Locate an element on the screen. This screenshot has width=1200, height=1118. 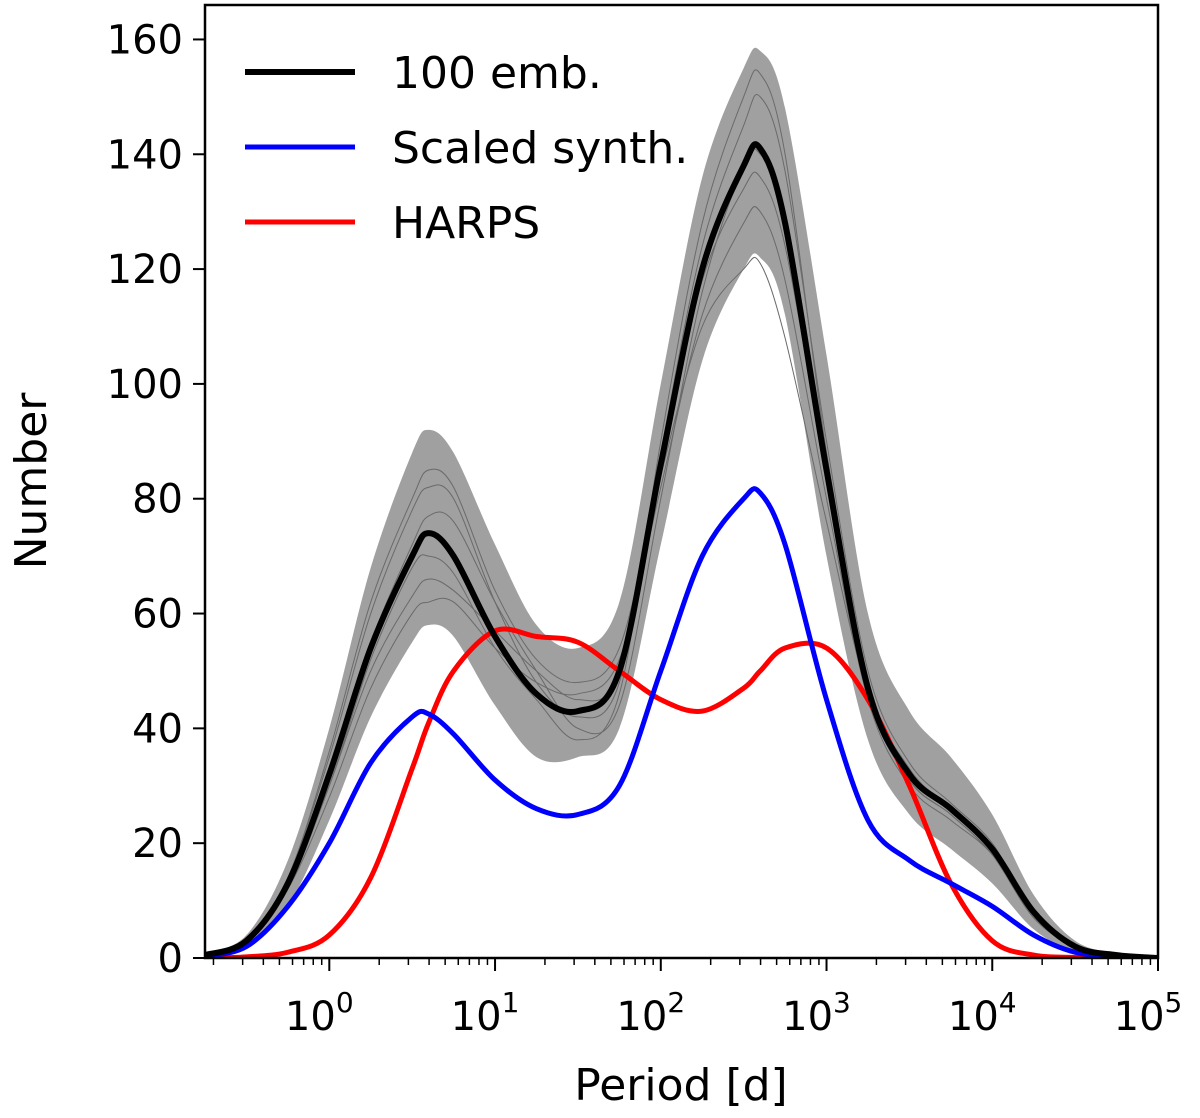
x-tick-label: 10³ is located at coordinates (816, 1013).